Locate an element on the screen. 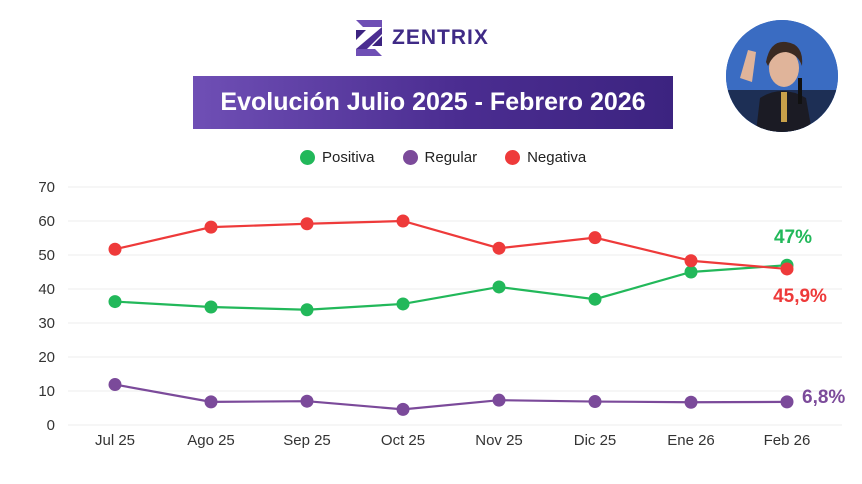 This screenshot has height=484, width=862. chart-legend: Positiva Regular Negativa is located at coordinates (457, 157).